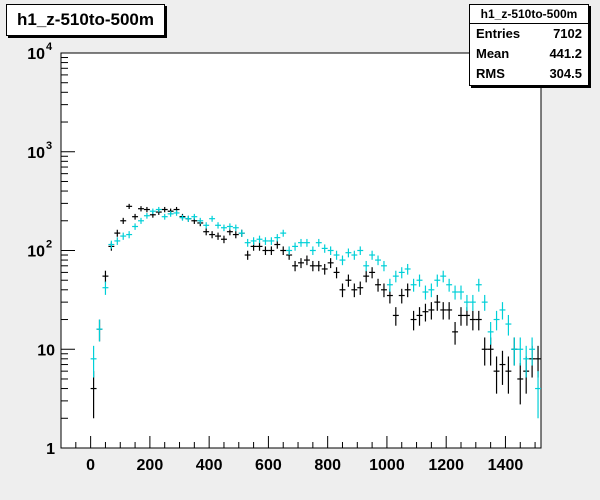 Image resolution: width=600 pixels, height=500 pixels. Describe the element at coordinates (567, 33) in the screenshot. I see `stats-value: 7102` at that location.